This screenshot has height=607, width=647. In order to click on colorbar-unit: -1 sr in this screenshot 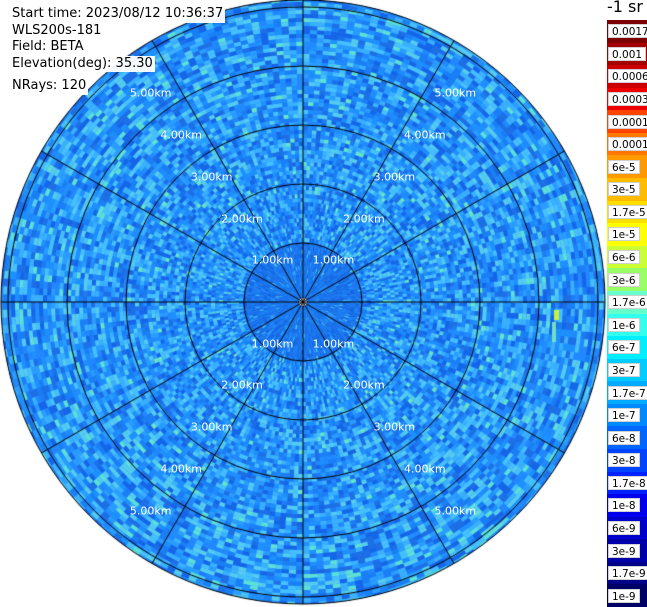, I will do `click(625, 8)`.